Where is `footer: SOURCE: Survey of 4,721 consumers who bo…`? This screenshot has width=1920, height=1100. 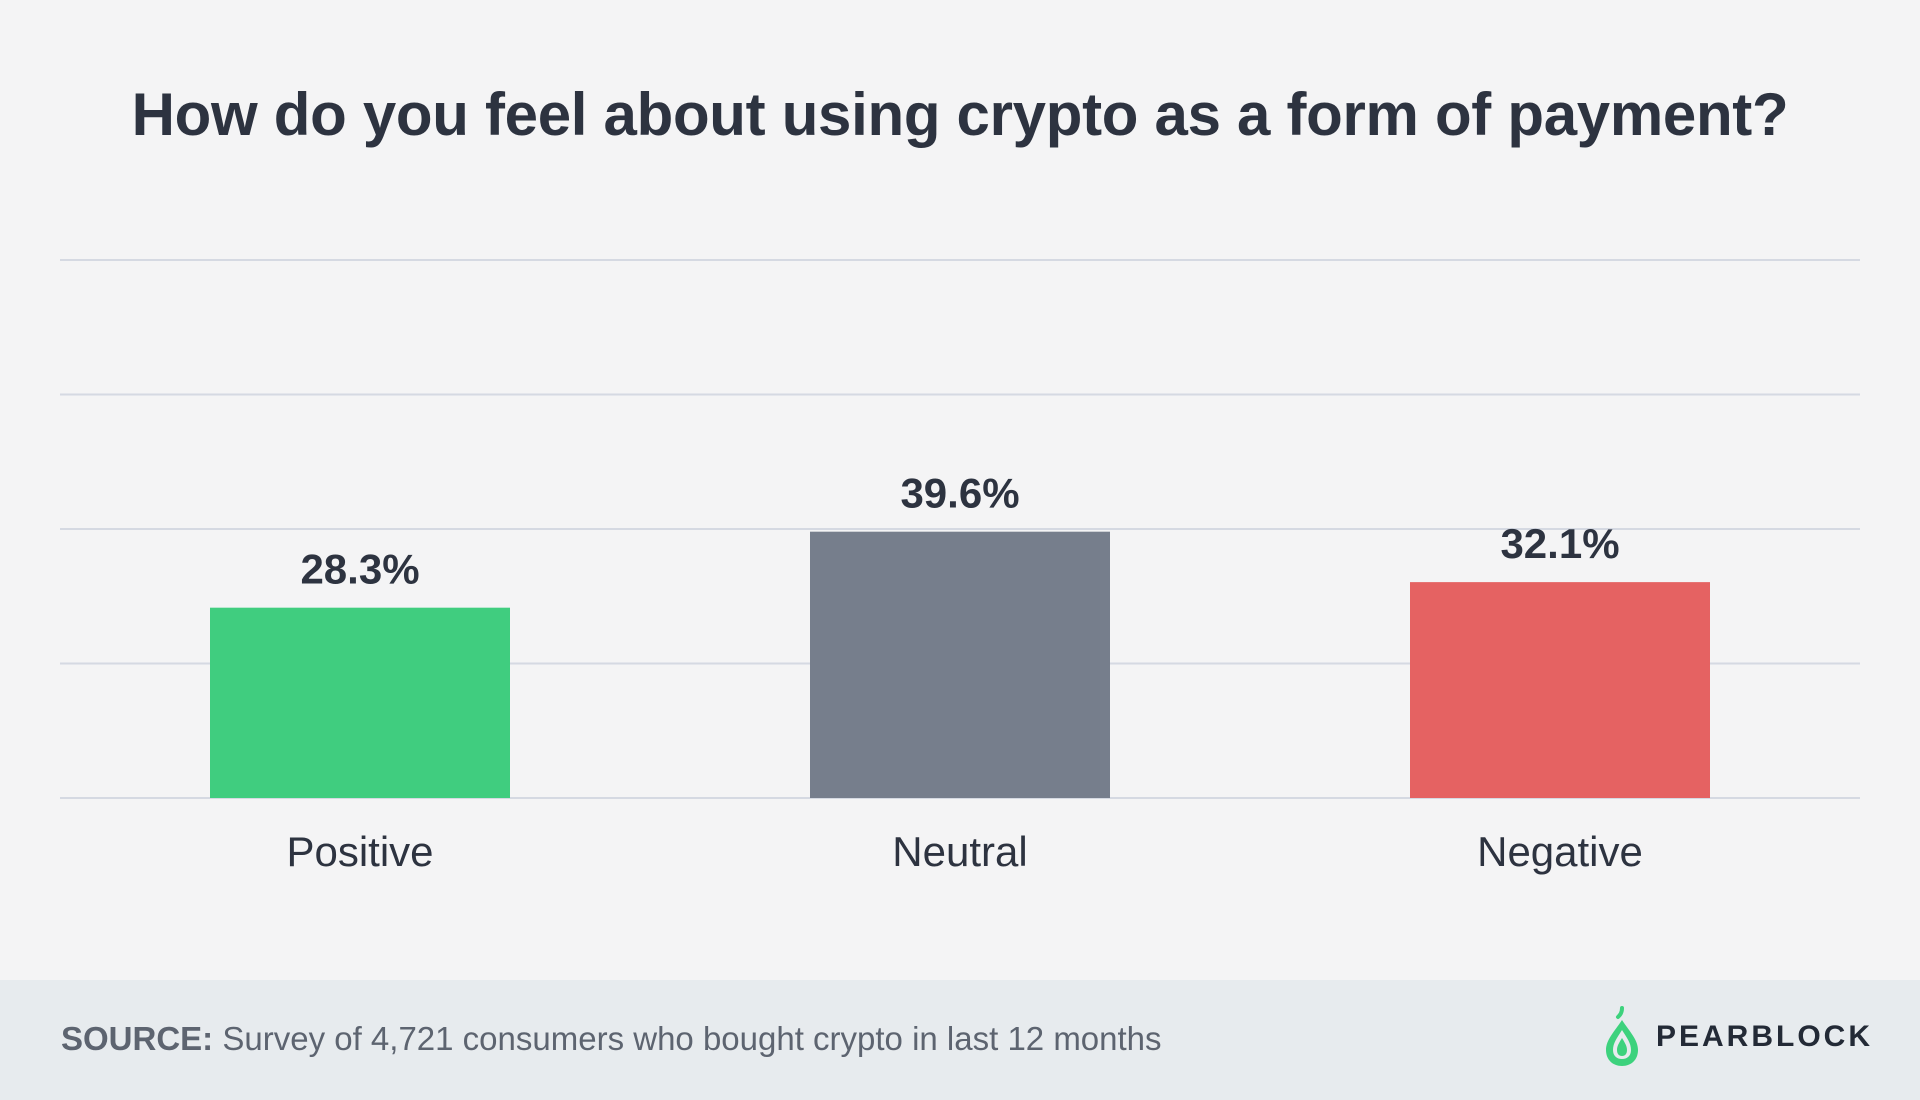 footer: SOURCE: Survey of 4,721 consumers who bo… is located at coordinates (960, 1040).